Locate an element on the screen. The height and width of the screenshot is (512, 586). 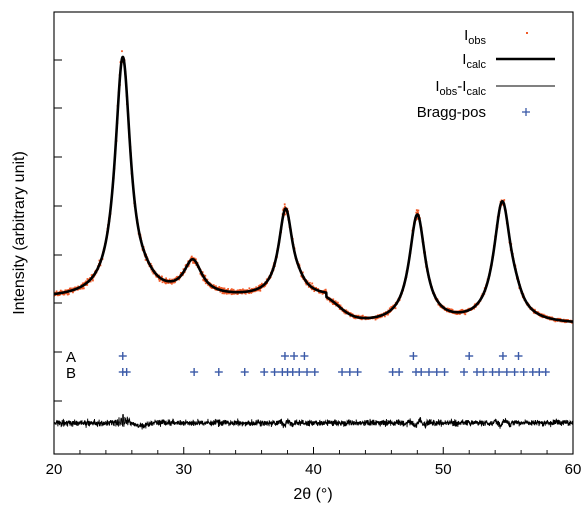
x-tick-label: 40 is located at coordinates (313, 469).